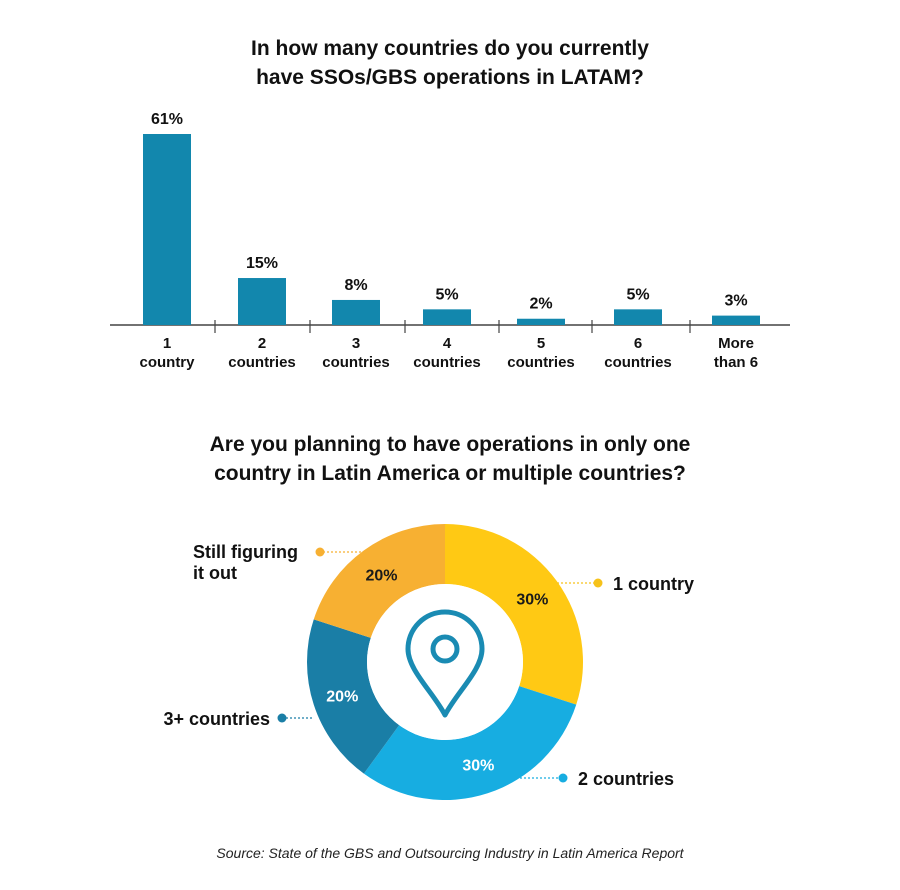 Image resolution: width=900 pixels, height=890 pixels. Describe the element at coordinates (626, 779) in the screenshot. I see `slice-category-label: 2 countries` at that location.